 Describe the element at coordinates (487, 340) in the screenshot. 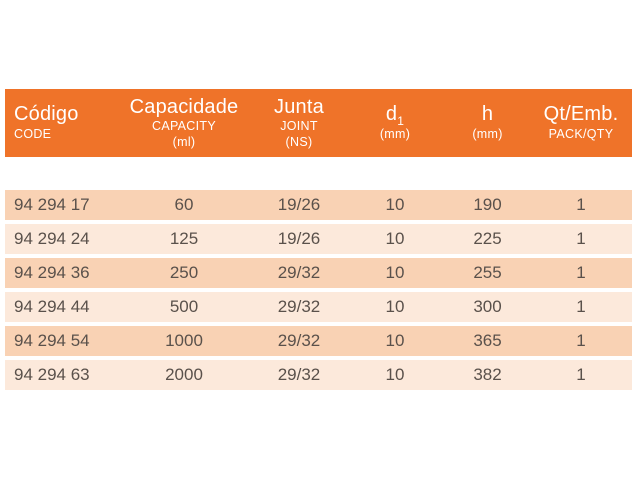

I see `cell-h: 365` at that location.